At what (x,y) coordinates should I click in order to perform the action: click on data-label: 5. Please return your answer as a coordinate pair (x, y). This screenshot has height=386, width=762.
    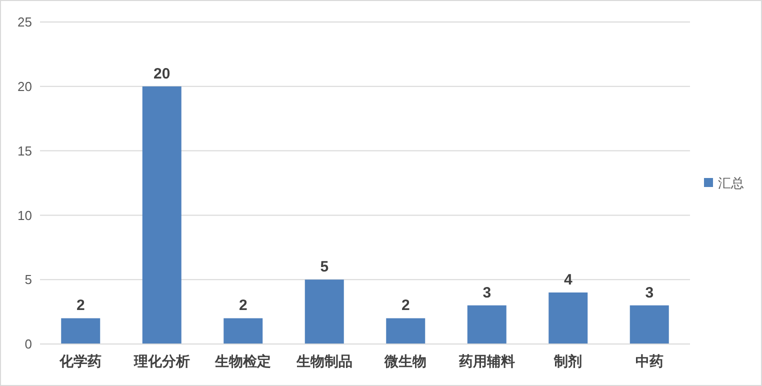
    Looking at the image, I should click on (324, 267).